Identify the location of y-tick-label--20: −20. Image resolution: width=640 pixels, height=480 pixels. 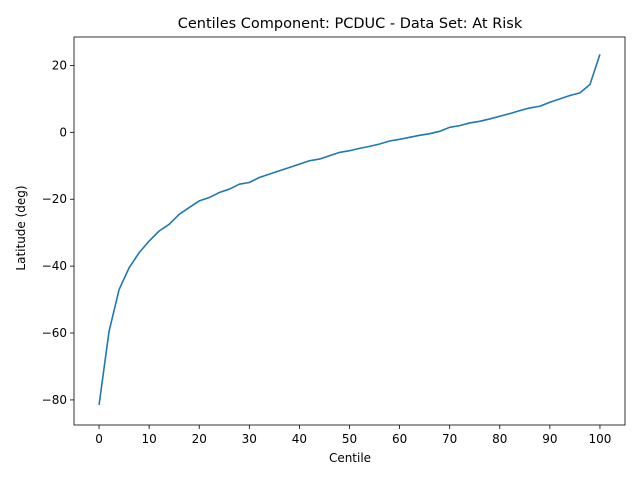
(54, 199).